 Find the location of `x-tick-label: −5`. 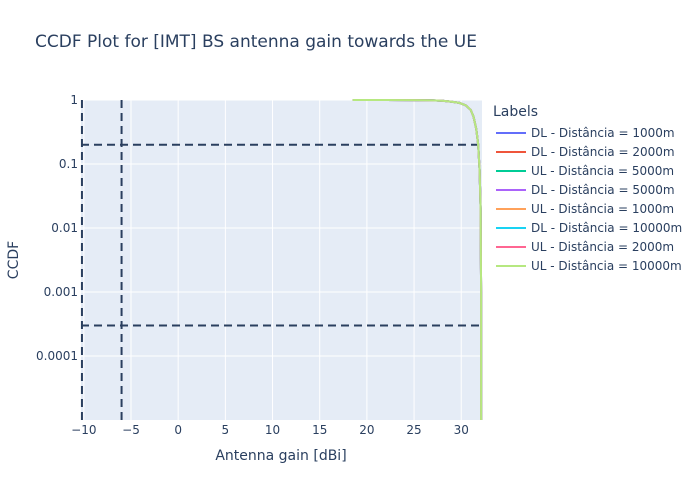

x-tick-label: −5 is located at coordinates (131, 430).